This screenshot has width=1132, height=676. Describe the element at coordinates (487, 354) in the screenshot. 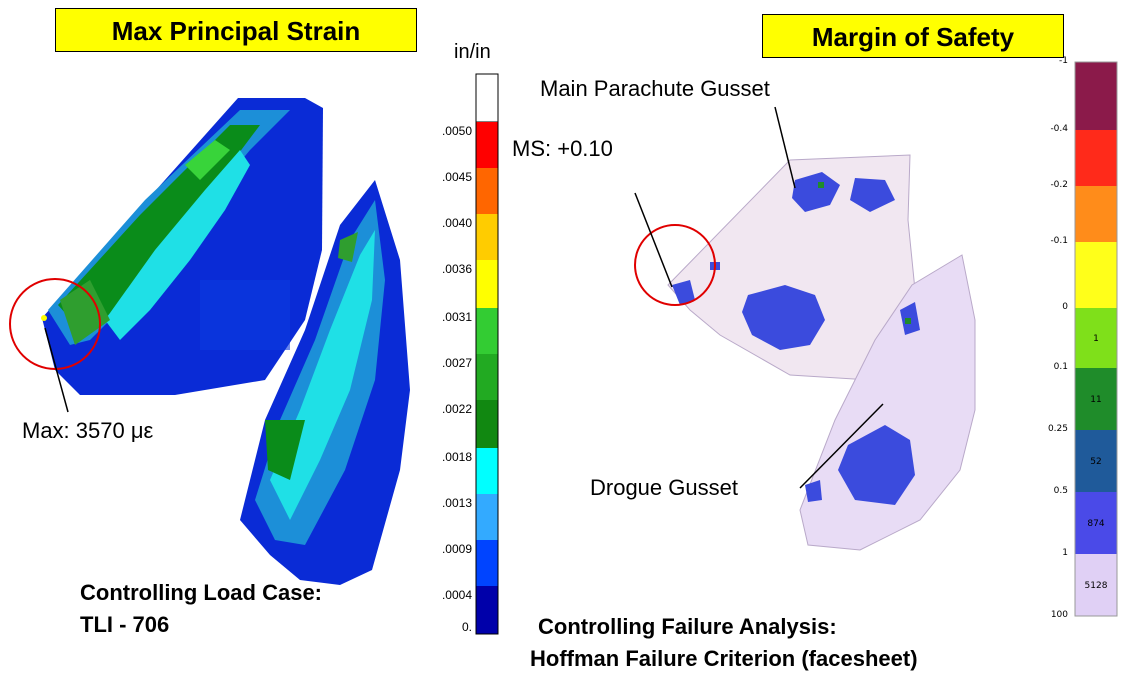

I see `strain-colorbar` at that location.